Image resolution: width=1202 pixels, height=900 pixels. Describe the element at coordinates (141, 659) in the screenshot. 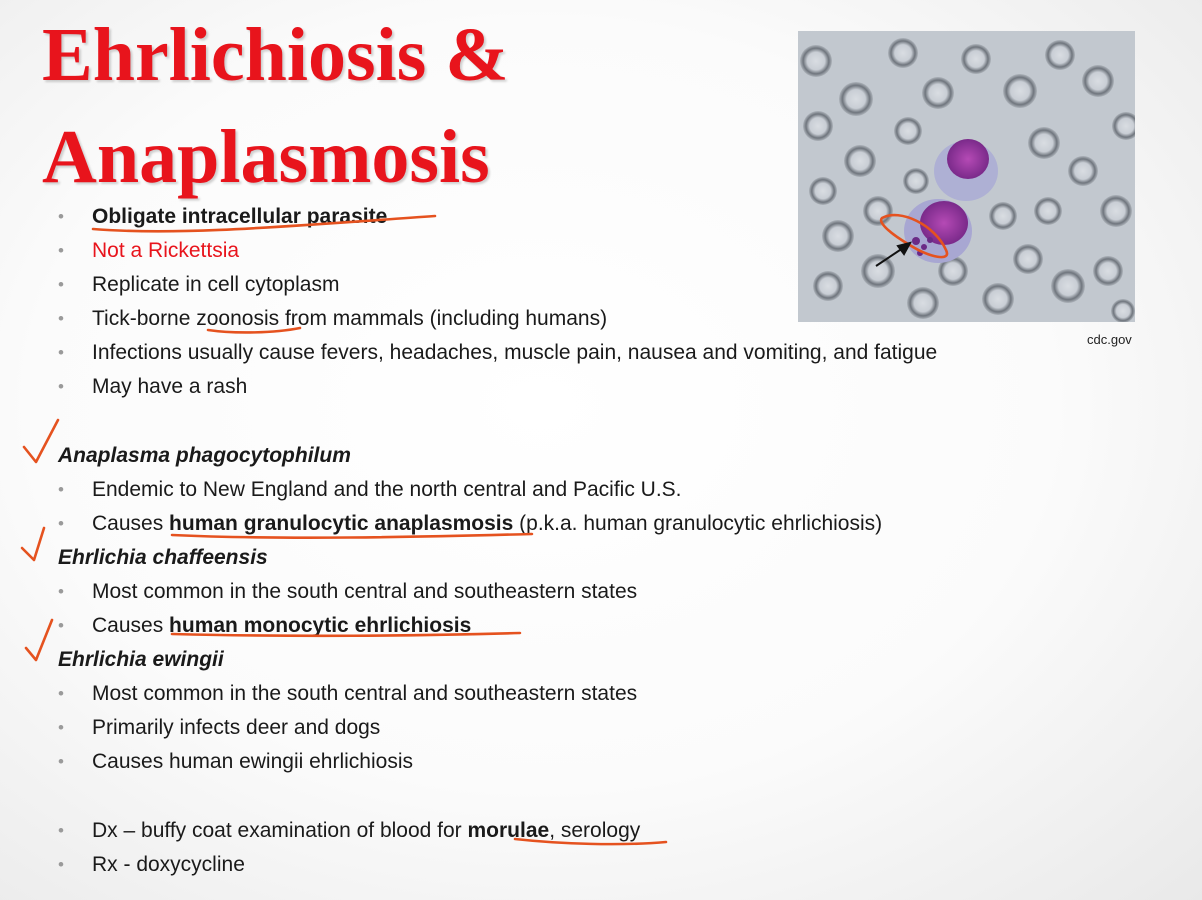

I see `heading-ewingii: Ehrlichia ewingii` at that location.